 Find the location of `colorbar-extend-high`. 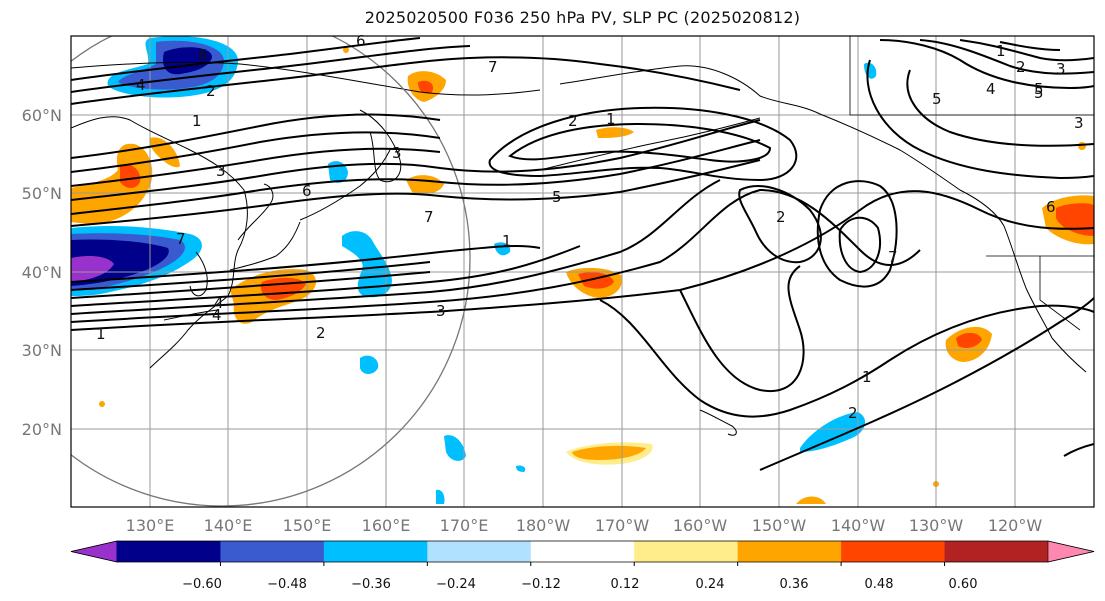

colorbar-extend-high is located at coordinates (1071, 551).